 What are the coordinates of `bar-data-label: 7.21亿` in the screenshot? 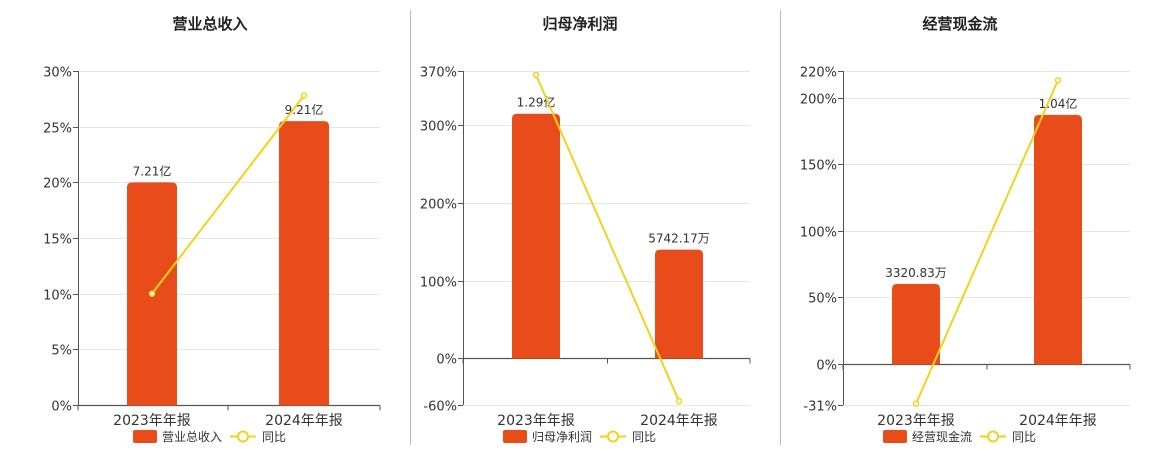 It's located at (152, 170).